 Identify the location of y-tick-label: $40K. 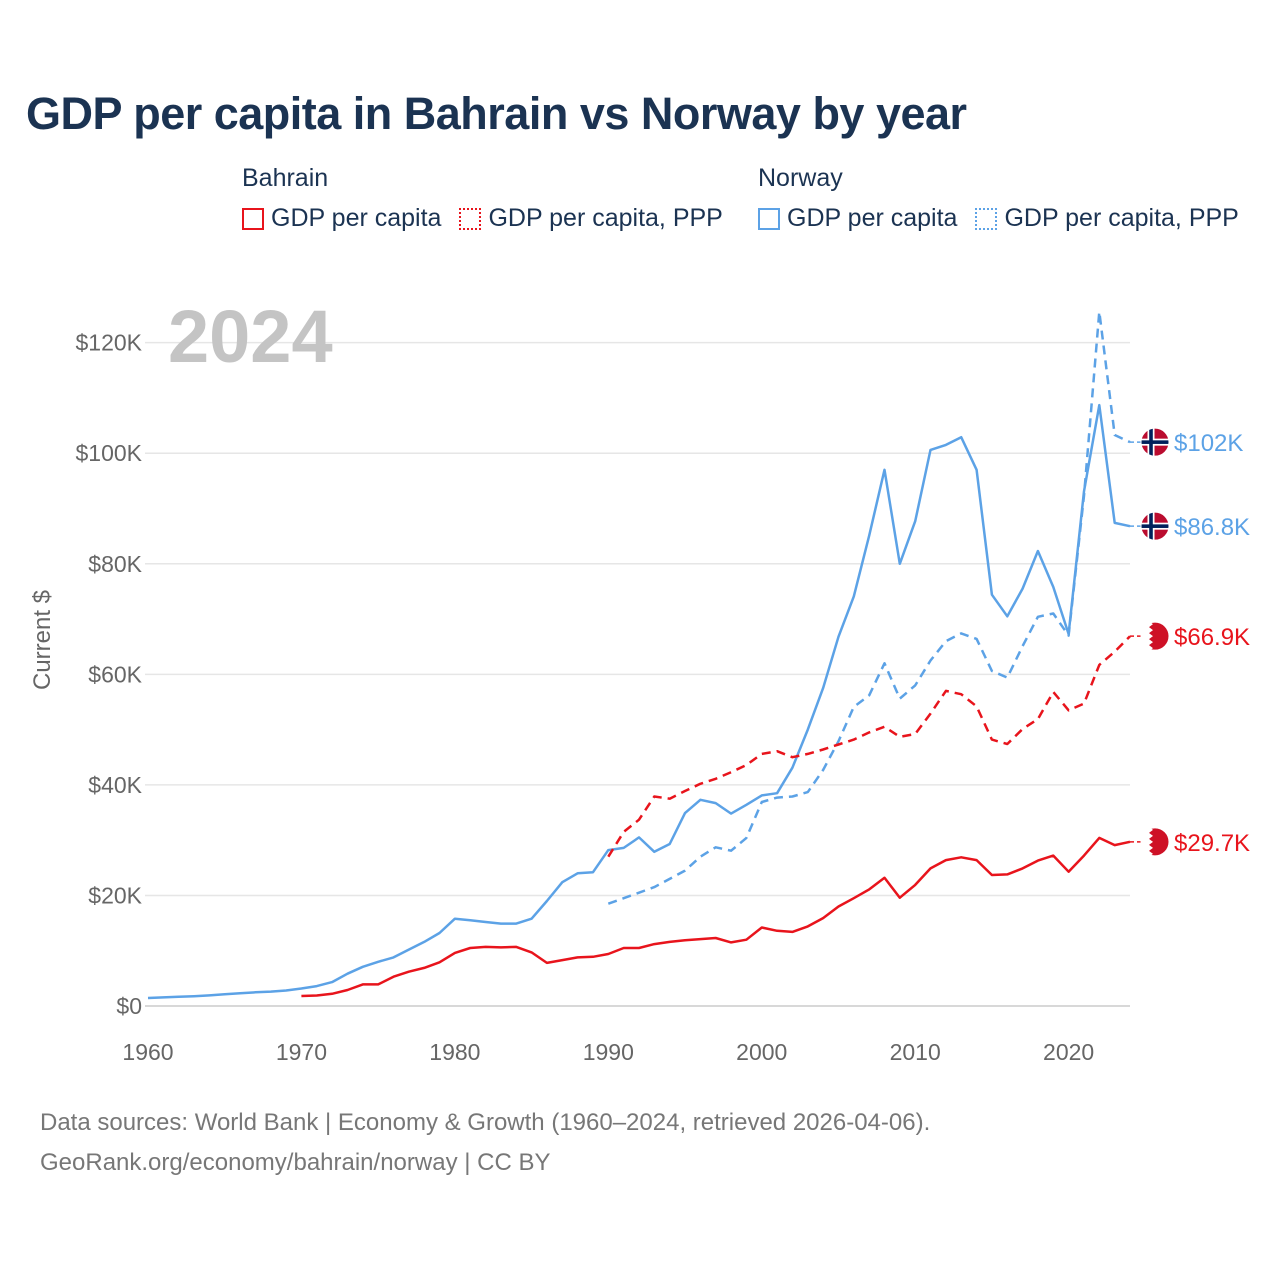
(115, 785).